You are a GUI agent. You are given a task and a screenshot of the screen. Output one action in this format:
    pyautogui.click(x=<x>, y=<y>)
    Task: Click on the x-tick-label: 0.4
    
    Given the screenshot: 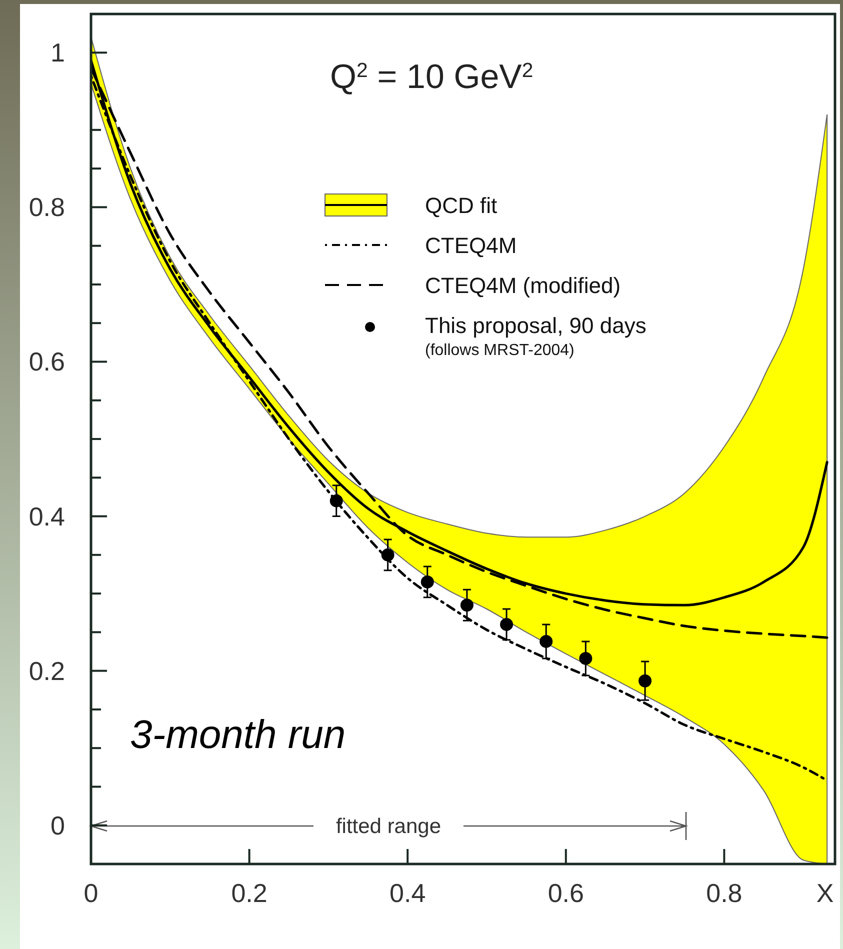 What is the action you would take?
    pyautogui.click(x=408, y=893)
    